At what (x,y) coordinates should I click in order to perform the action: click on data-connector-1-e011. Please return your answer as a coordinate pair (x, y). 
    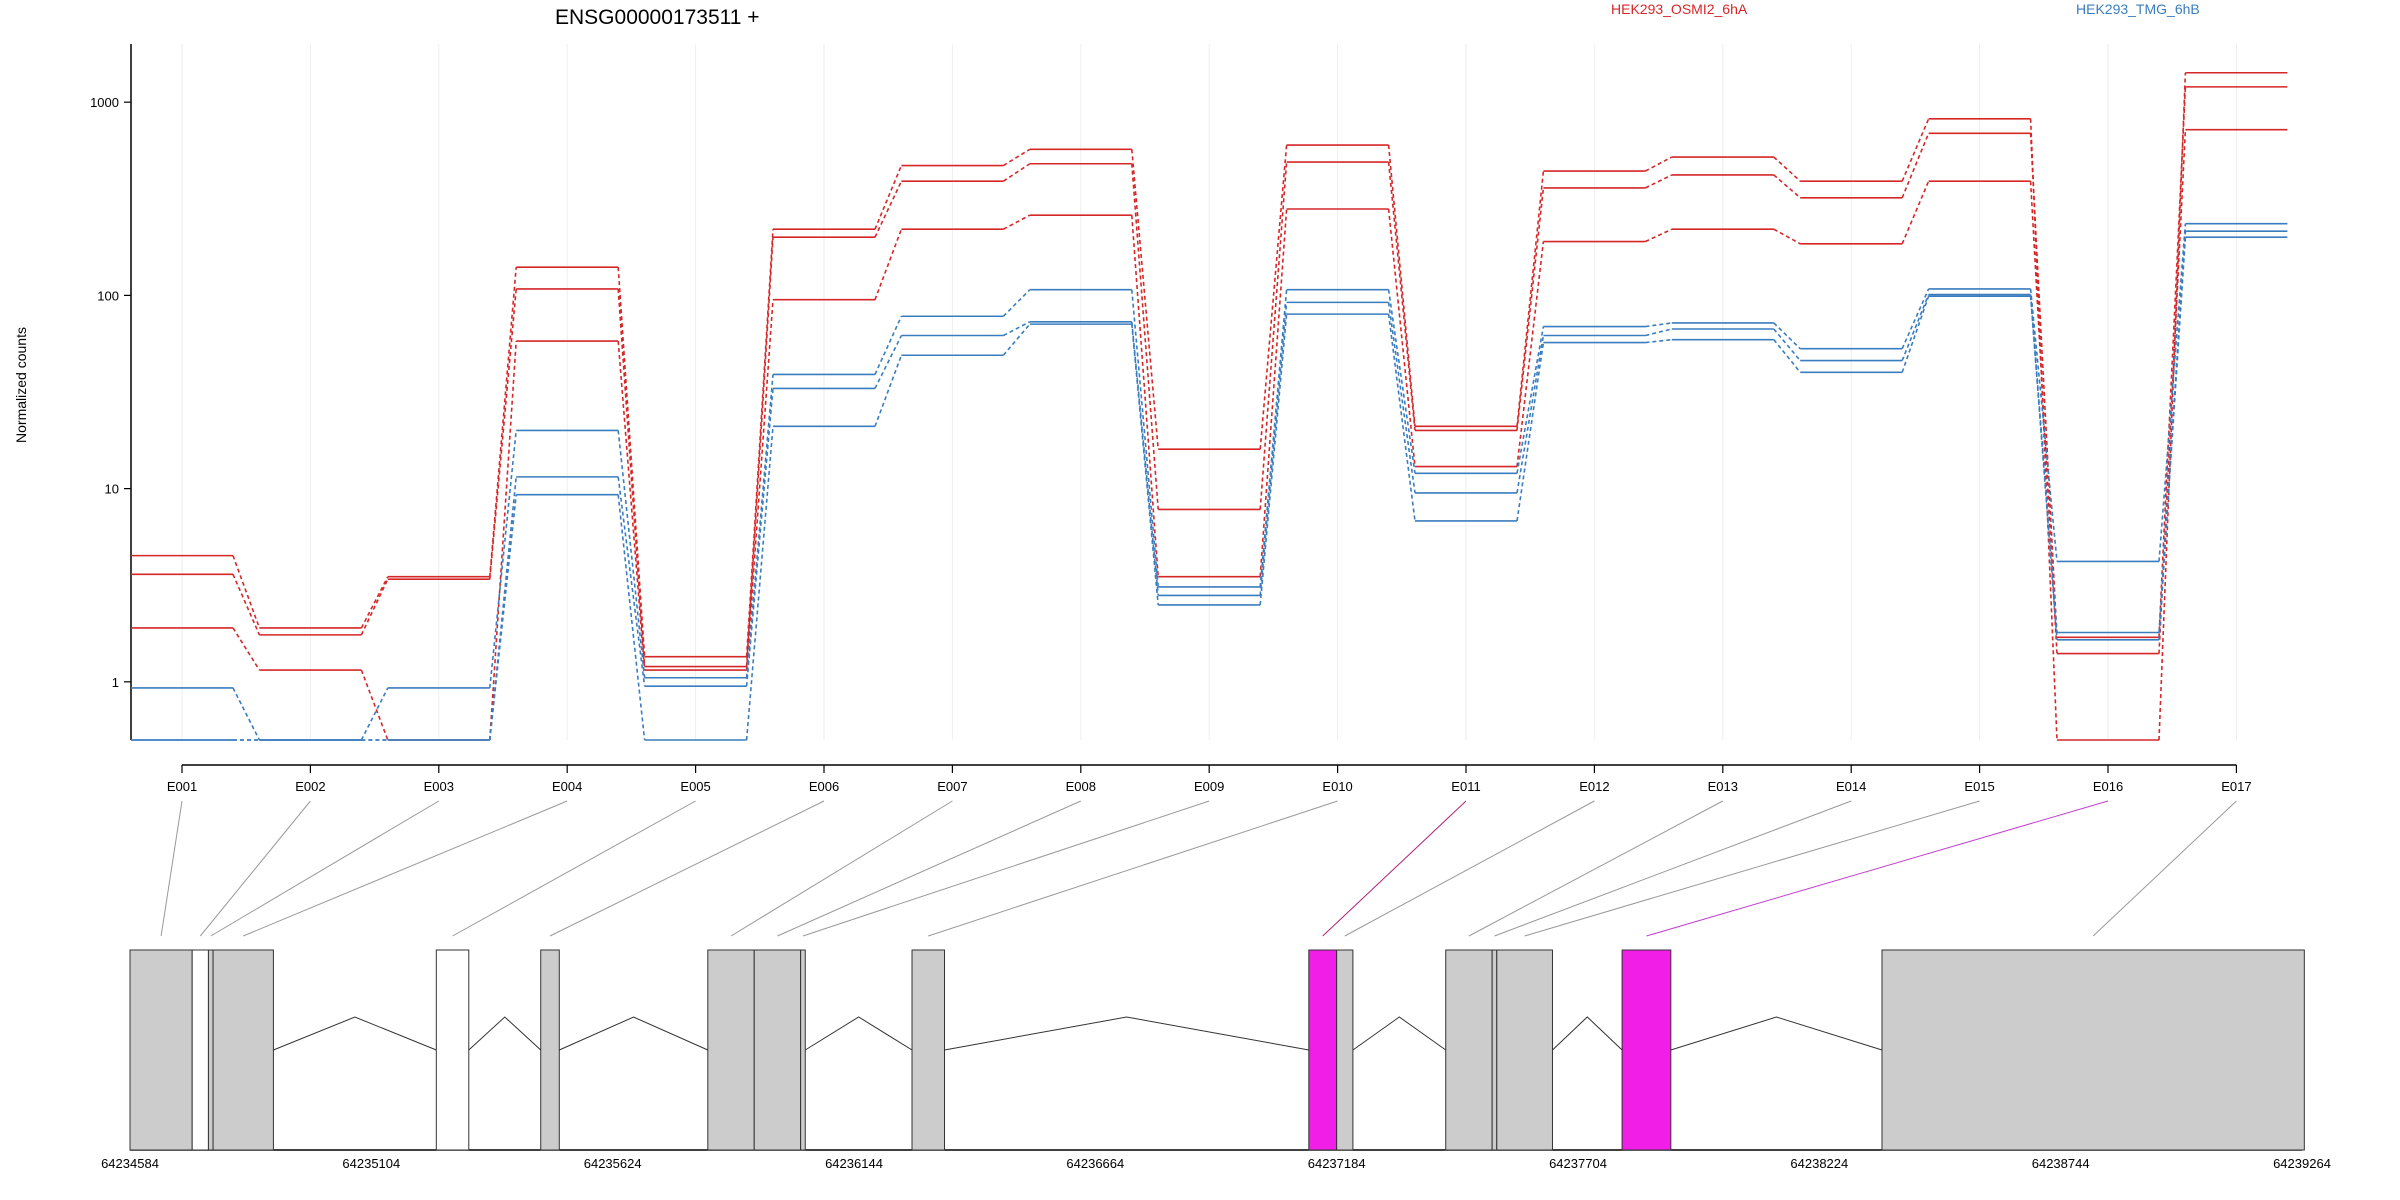
    Looking at the image, I should click on (1530, 298).